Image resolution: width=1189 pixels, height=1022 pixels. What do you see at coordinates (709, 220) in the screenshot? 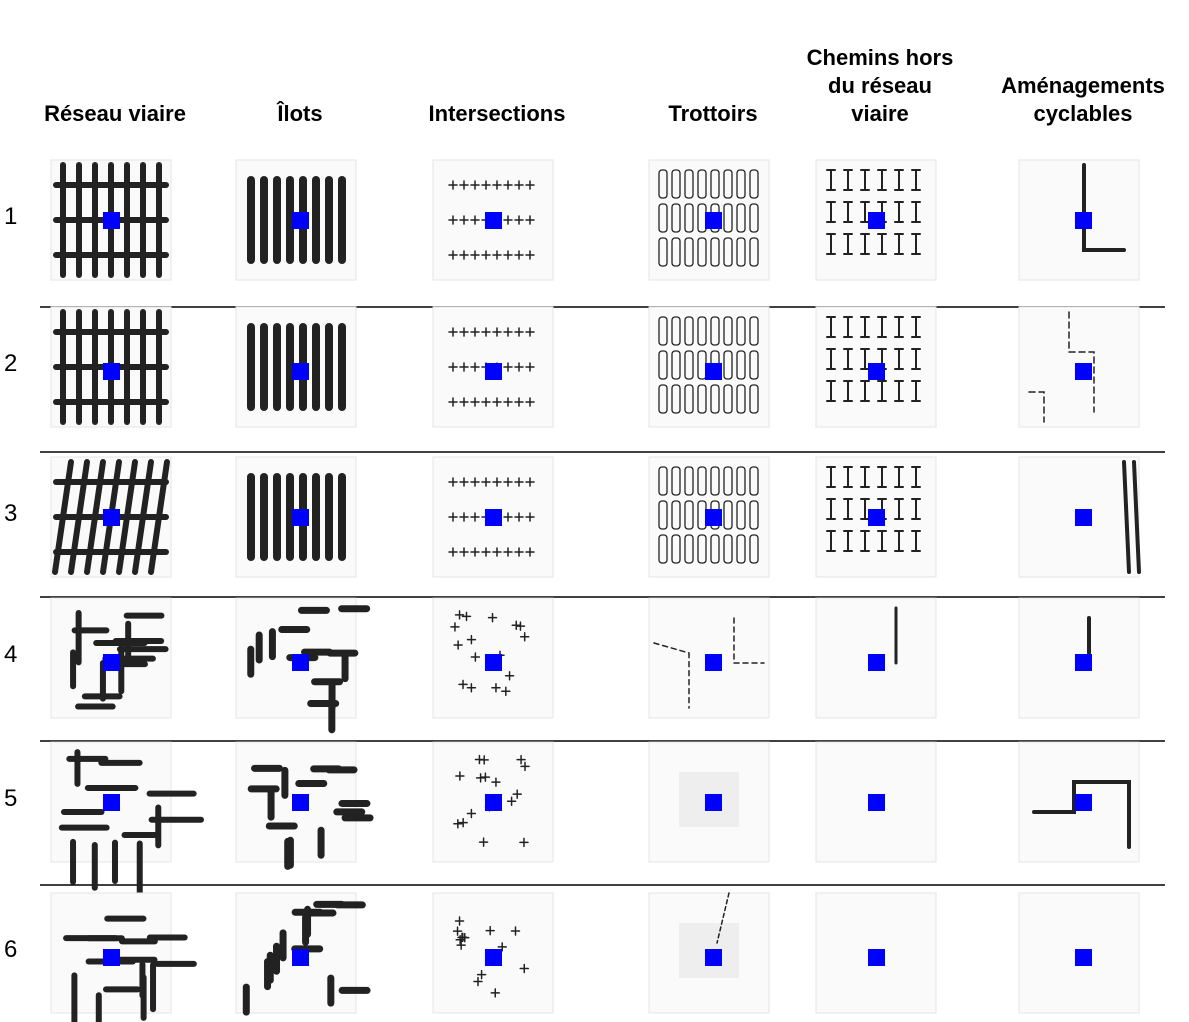
I see `sketch-frame` at bounding box center [709, 220].